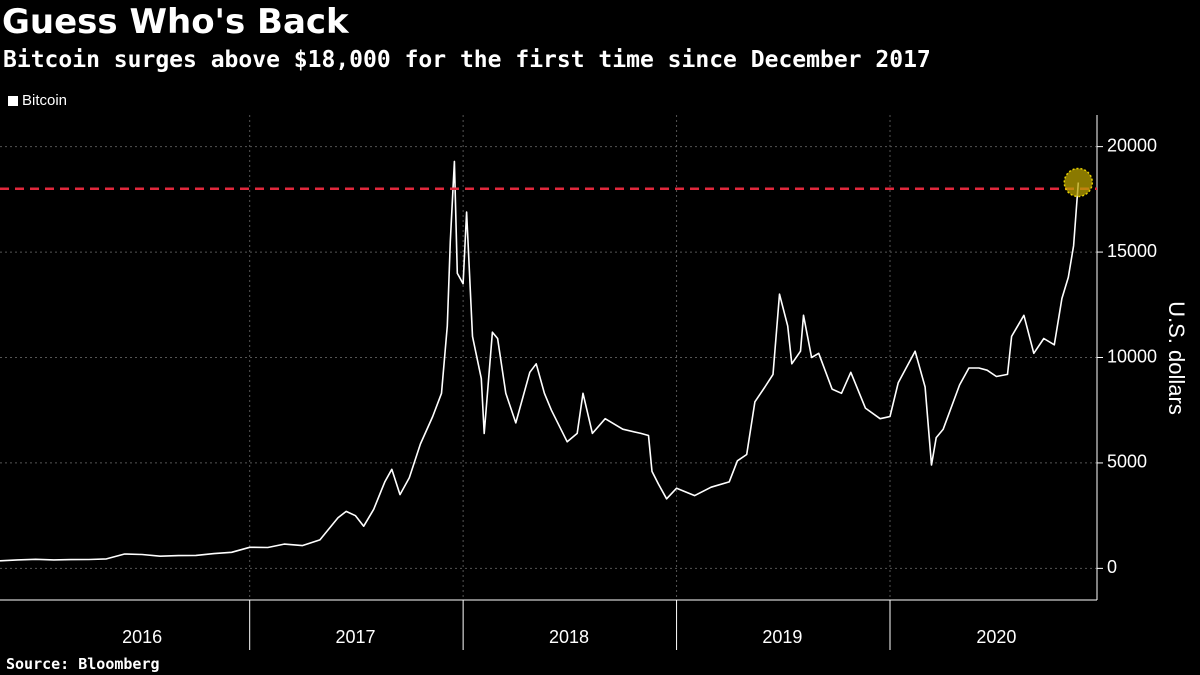 Image resolution: width=1200 pixels, height=675 pixels. I want to click on overlay-layer, so click(548, 182).